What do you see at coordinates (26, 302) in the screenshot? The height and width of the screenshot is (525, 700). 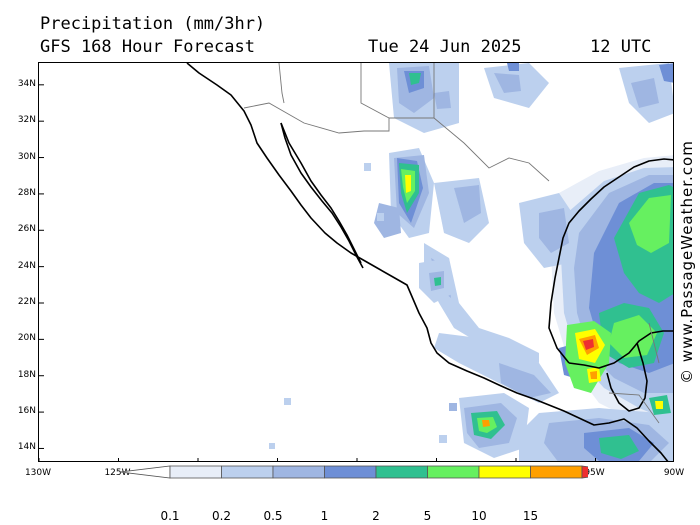 I see `lat-label: 22N` at bounding box center [26, 302].